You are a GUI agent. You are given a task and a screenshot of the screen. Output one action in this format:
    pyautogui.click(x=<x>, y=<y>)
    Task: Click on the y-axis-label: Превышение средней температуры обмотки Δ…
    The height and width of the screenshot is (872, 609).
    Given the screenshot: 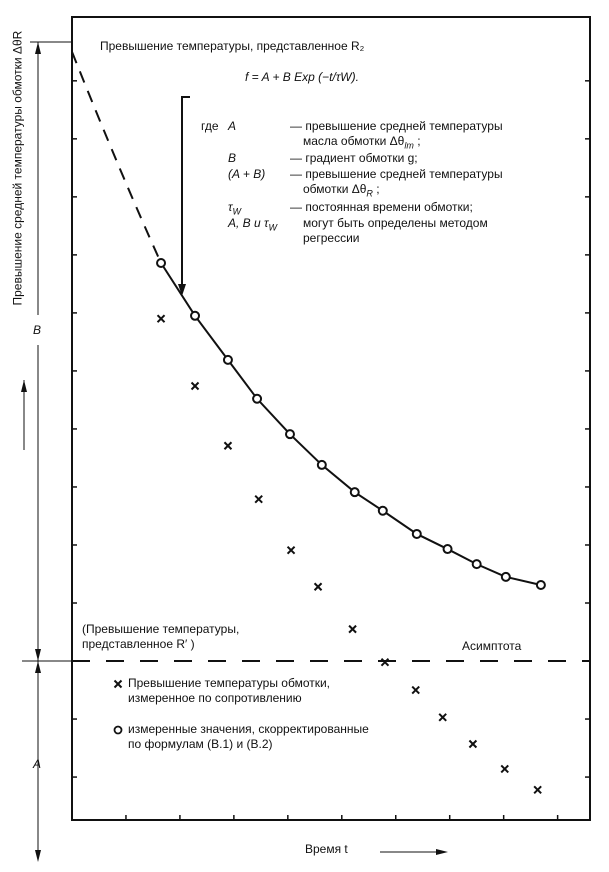 What is the action you would take?
    pyautogui.click(x=17, y=168)
    